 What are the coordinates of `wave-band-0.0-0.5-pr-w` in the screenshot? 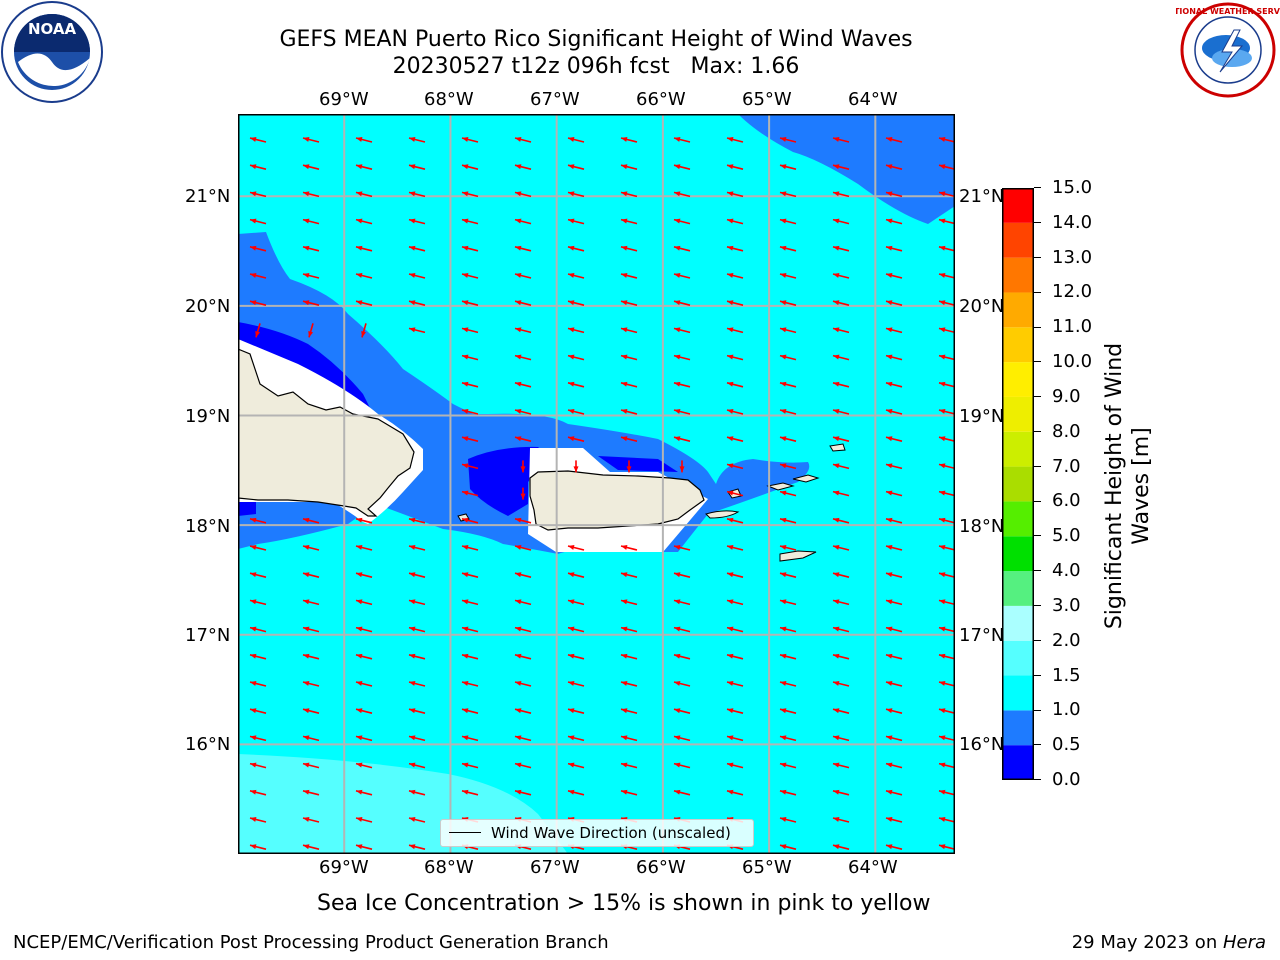 It's located at (508, 481).